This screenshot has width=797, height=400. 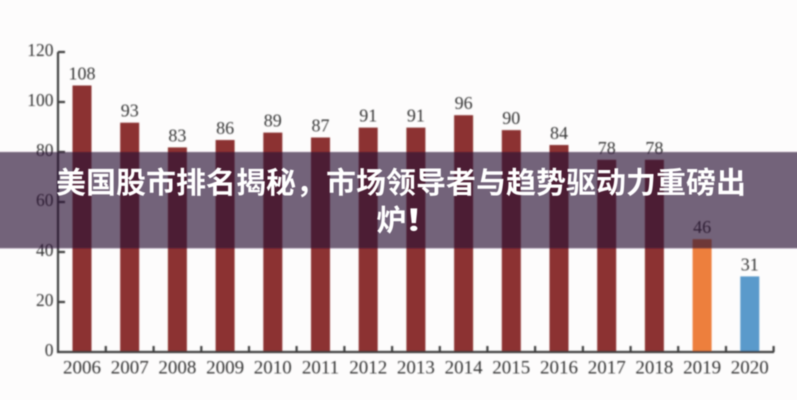 I want to click on svg-text: 31, so click(x=750, y=264).